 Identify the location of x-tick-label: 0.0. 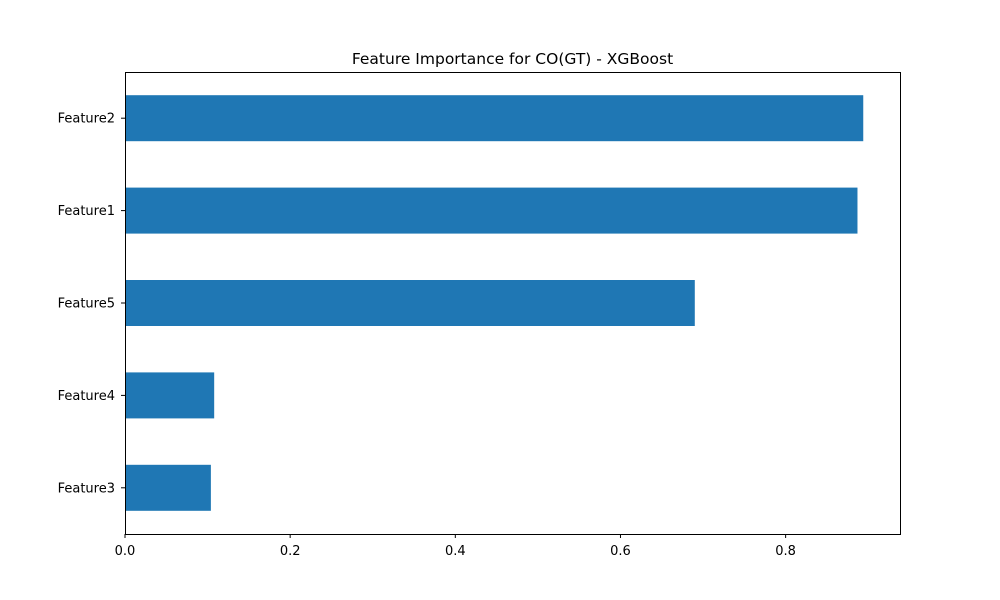
(125, 551).